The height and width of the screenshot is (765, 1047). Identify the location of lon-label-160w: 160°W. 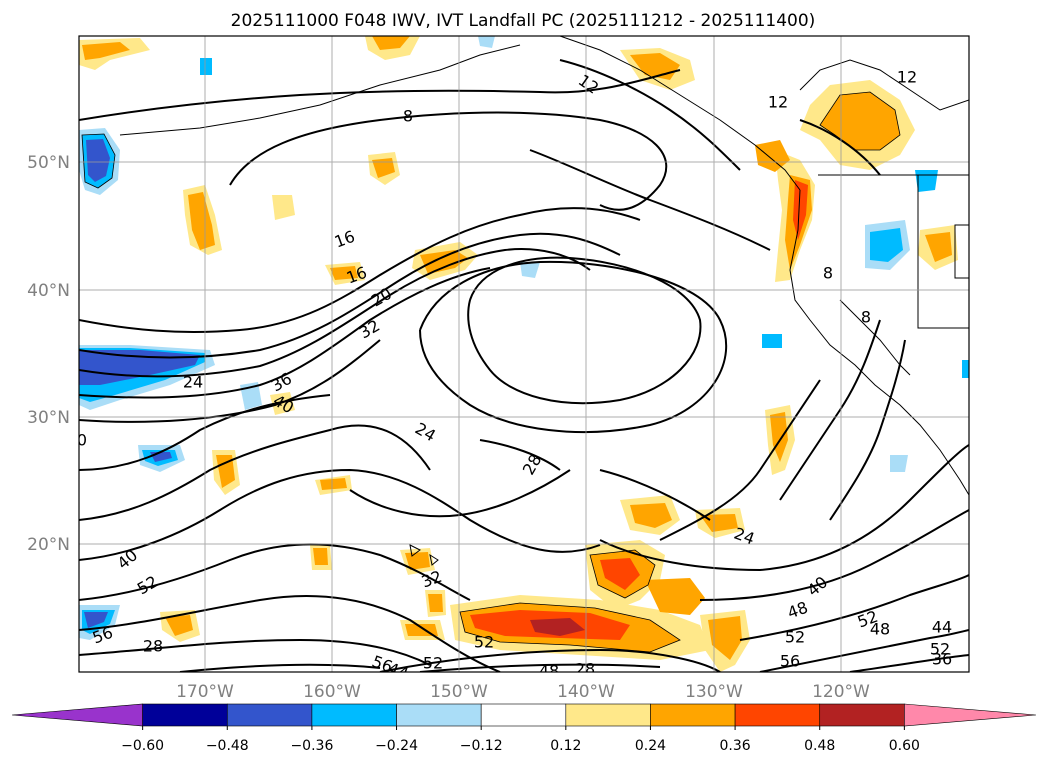
(332, 692).